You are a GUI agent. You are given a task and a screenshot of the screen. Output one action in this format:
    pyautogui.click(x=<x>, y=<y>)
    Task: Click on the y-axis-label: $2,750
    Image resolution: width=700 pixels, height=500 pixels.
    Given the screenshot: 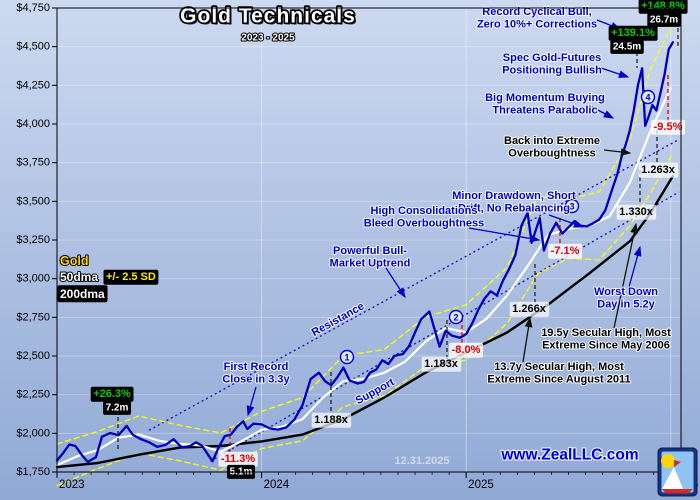 What is the action you would take?
    pyautogui.click(x=33, y=317)
    